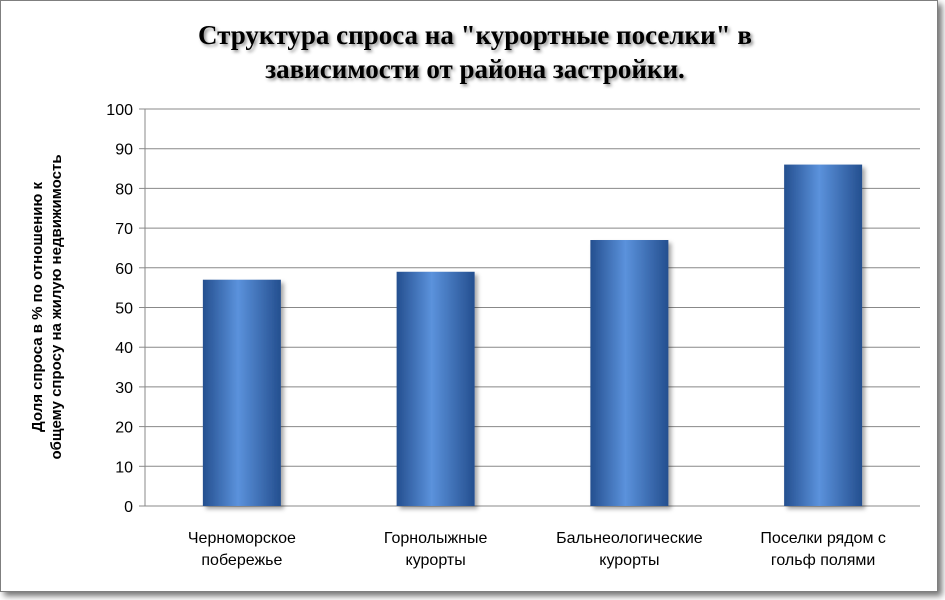  Describe the element at coordinates (124, 309) in the screenshot. I see `y-tick-label: 50` at that location.